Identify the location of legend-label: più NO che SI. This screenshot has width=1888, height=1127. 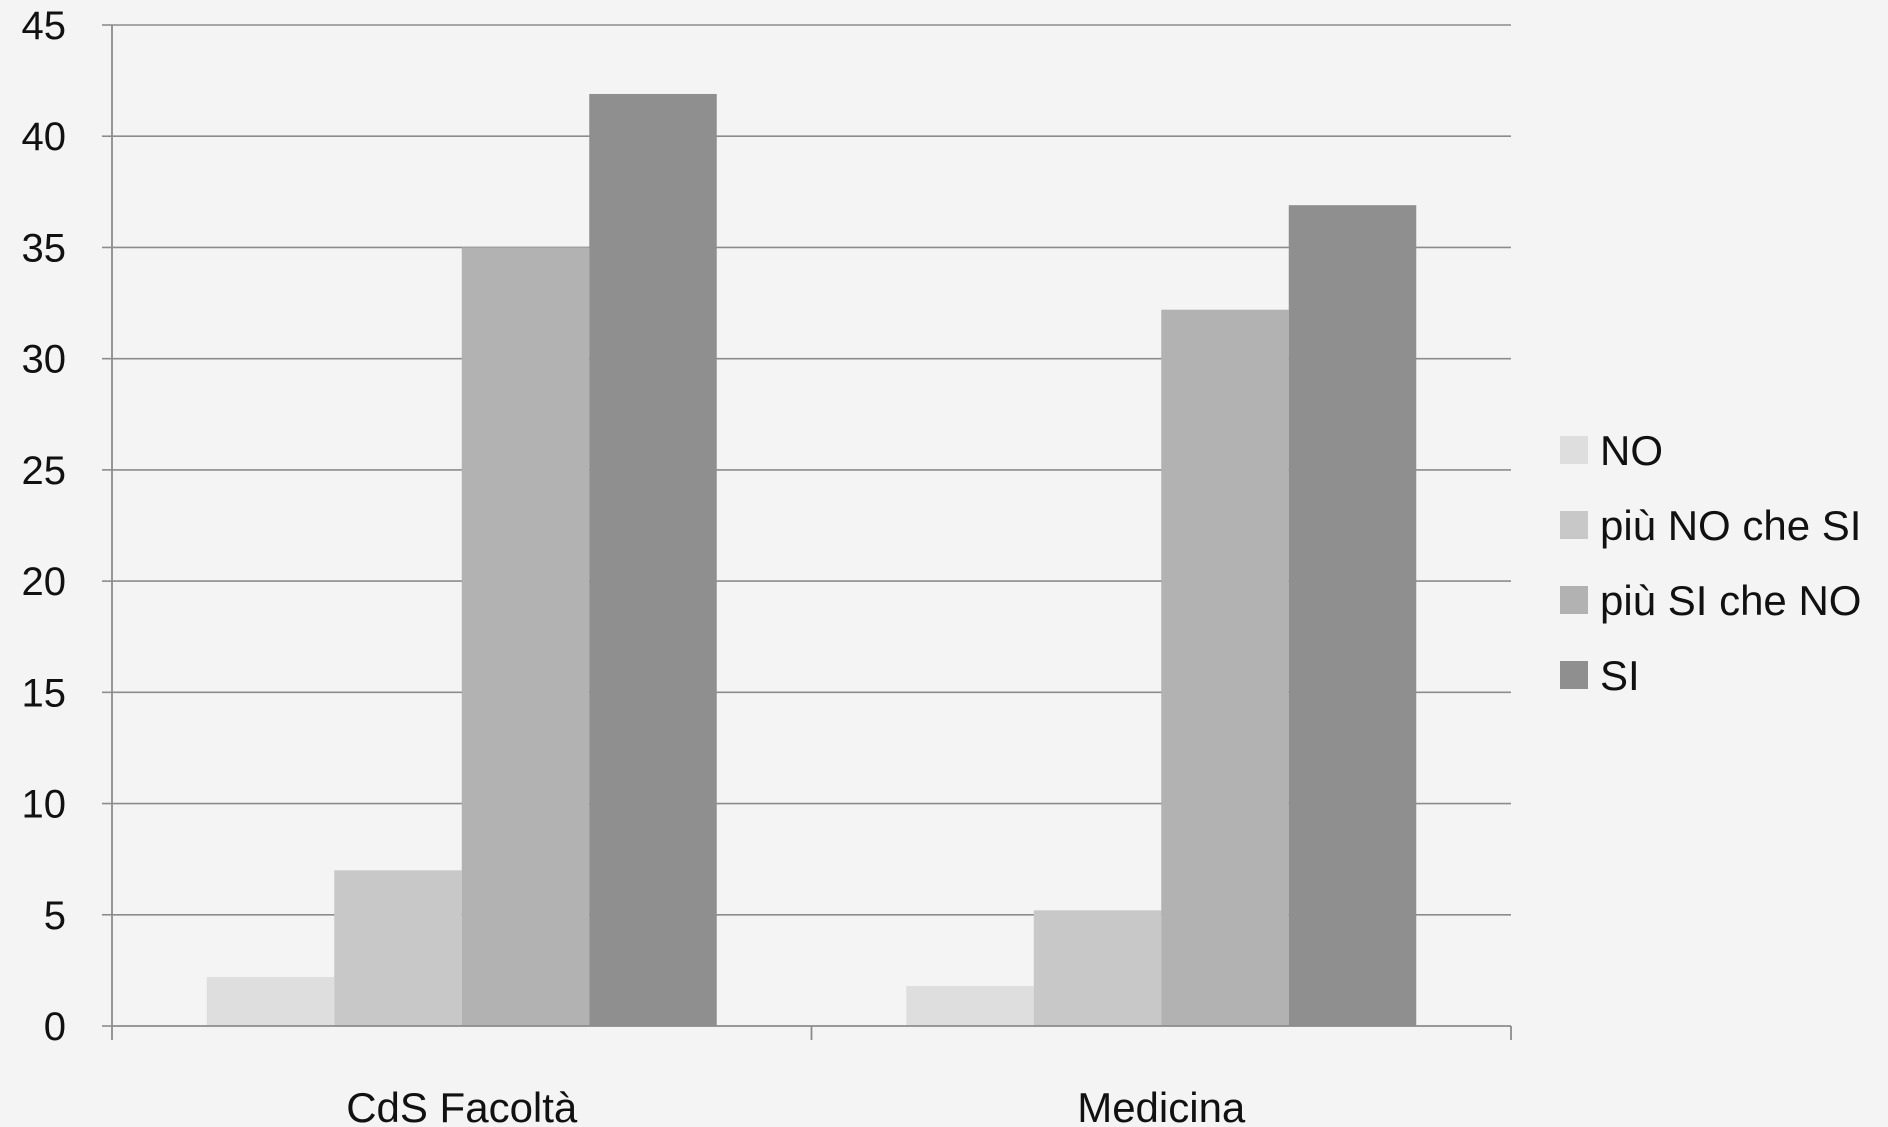
(1730, 525).